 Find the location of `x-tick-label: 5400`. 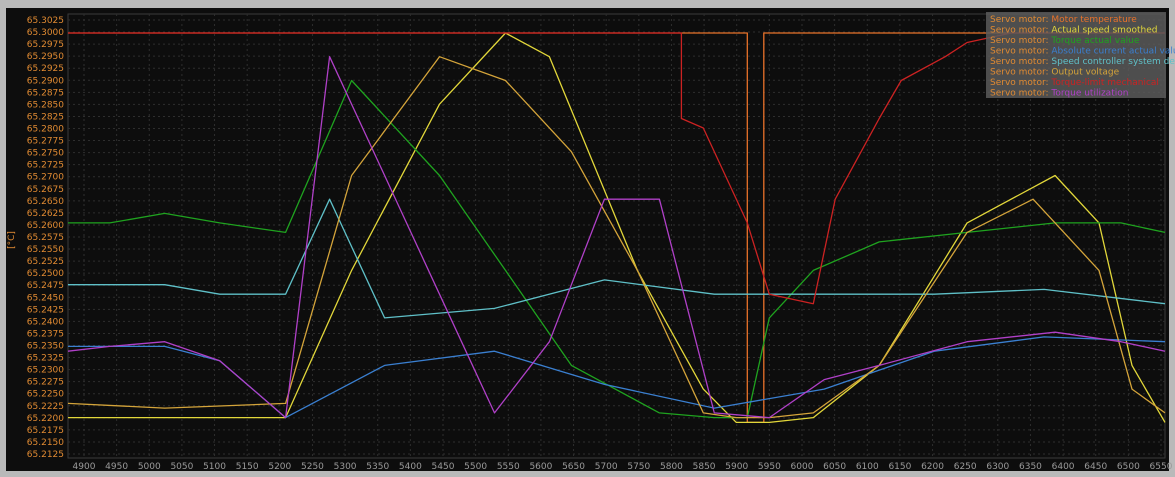

x-tick-label: 5400 is located at coordinates (410, 467).